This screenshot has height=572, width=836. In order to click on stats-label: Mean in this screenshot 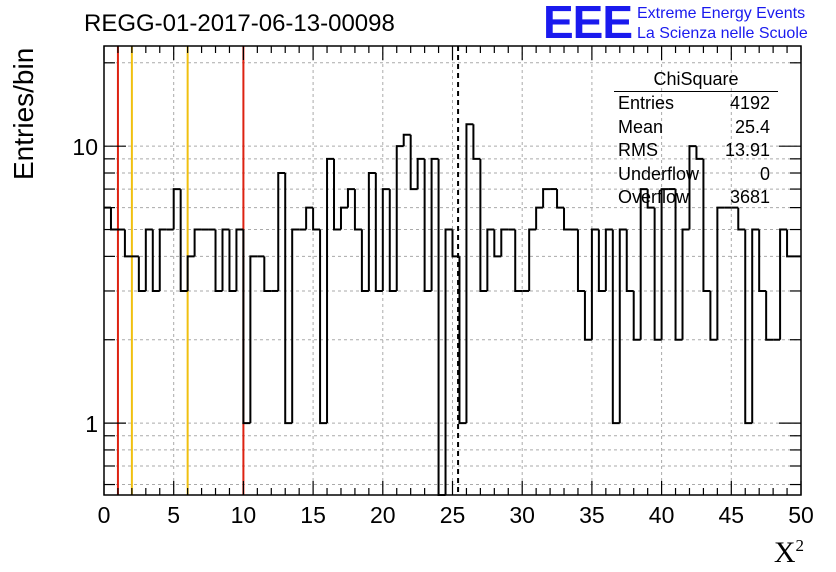, I will do `click(641, 126)`.